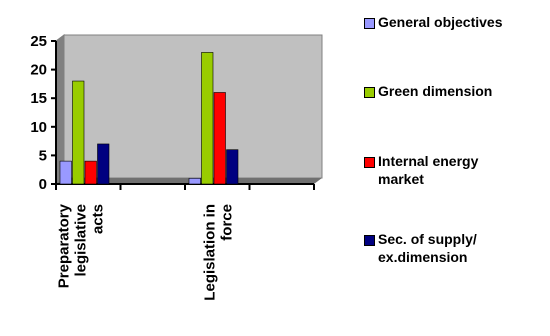 Image resolution: width=550 pixels, height=336 pixels. I want to click on legend-label: Internal energy market, so click(428, 170).